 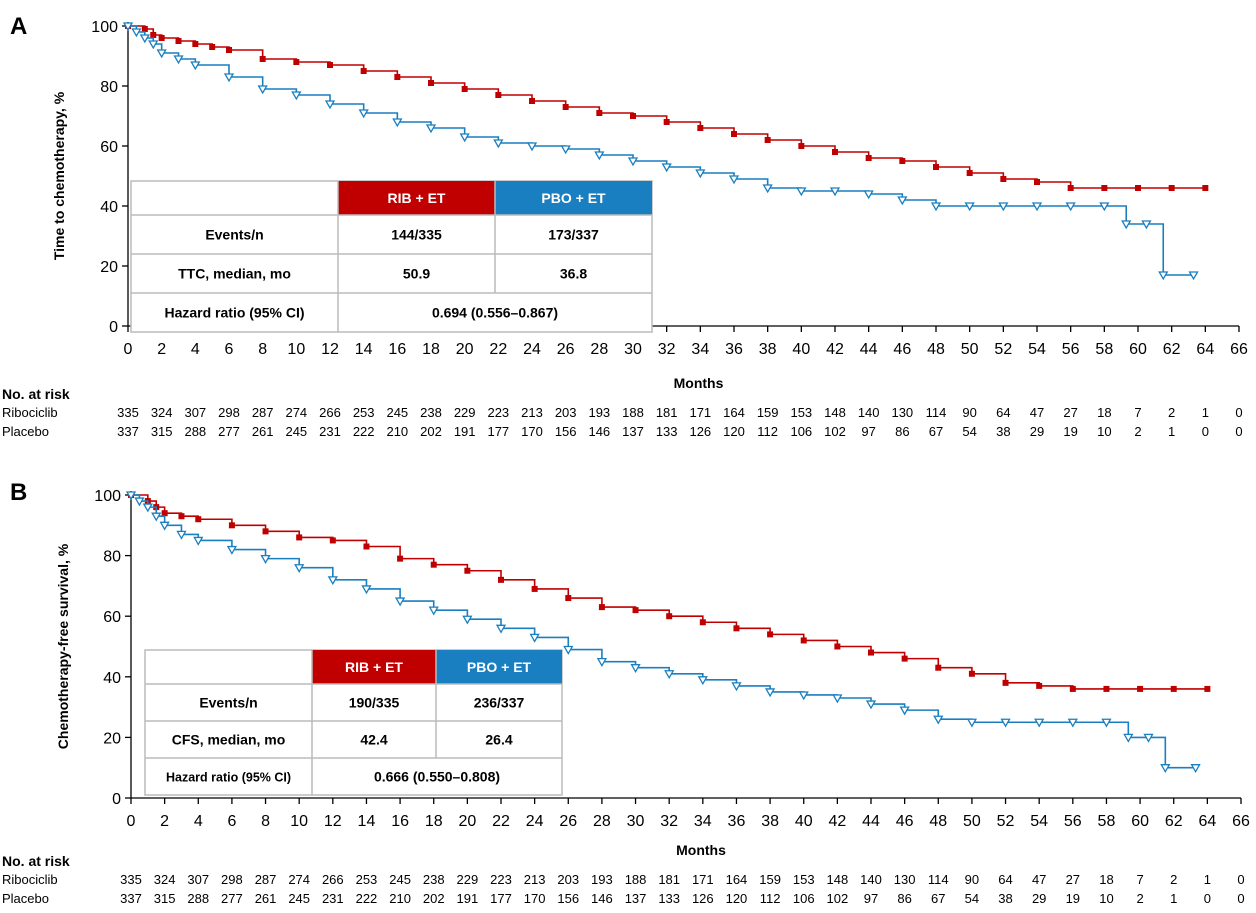 What do you see at coordinates (535, 821) in the screenshot?
I see `x-tick-label: 24` at bounding box center [535, 821].